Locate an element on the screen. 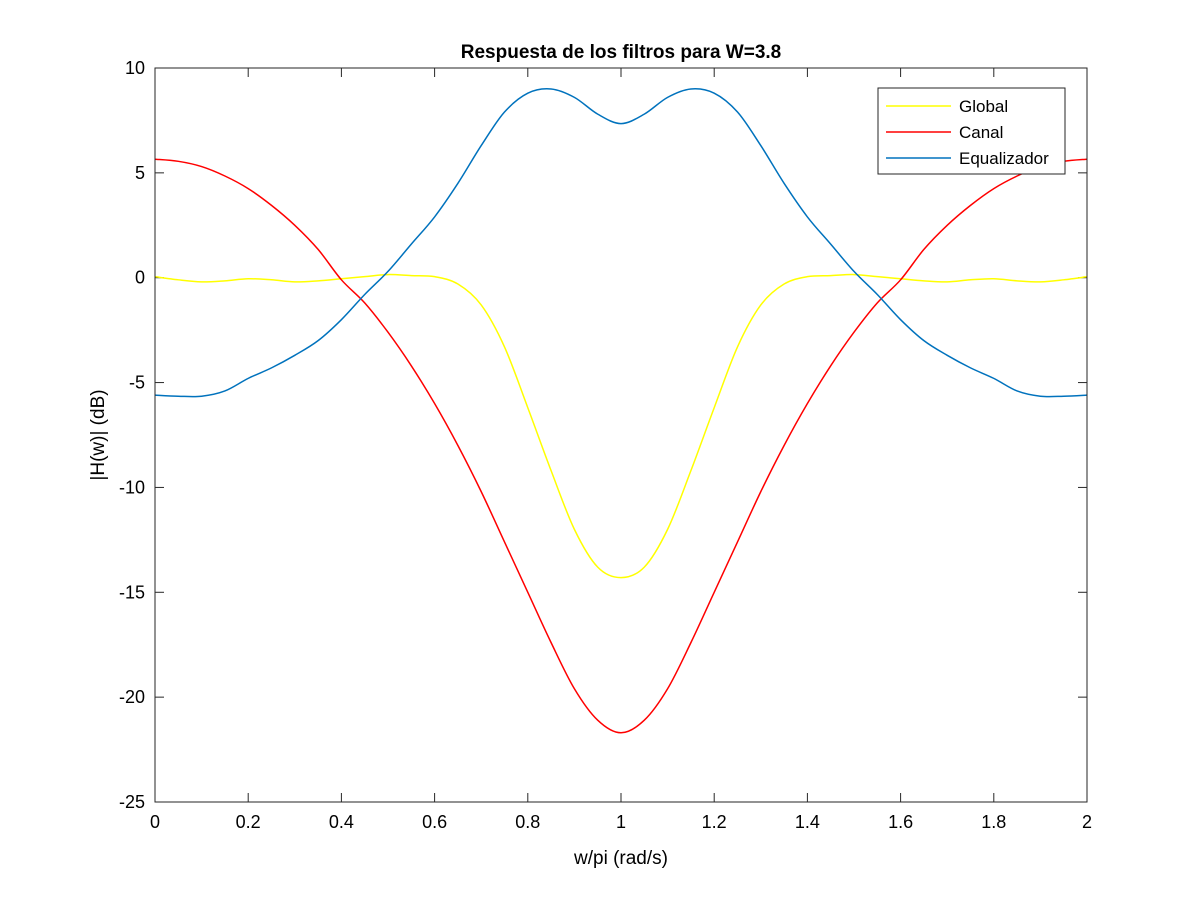 The image size is (1200, 900). y-axis-title: |H(w)| (dB) is located at coordinates (98, 434).